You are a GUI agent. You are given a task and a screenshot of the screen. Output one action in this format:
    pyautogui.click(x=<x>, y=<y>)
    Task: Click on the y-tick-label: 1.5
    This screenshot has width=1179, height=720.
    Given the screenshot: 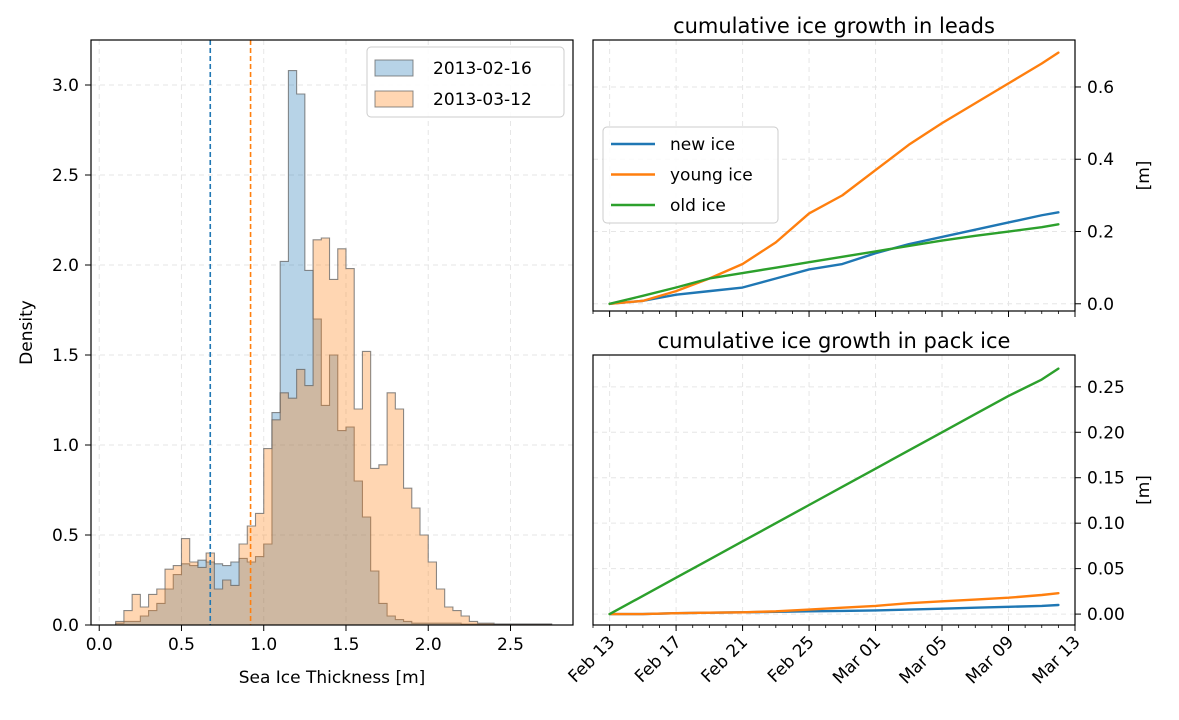 What is the action you would take?
    pyautogui.click(x=65, y=356)
    